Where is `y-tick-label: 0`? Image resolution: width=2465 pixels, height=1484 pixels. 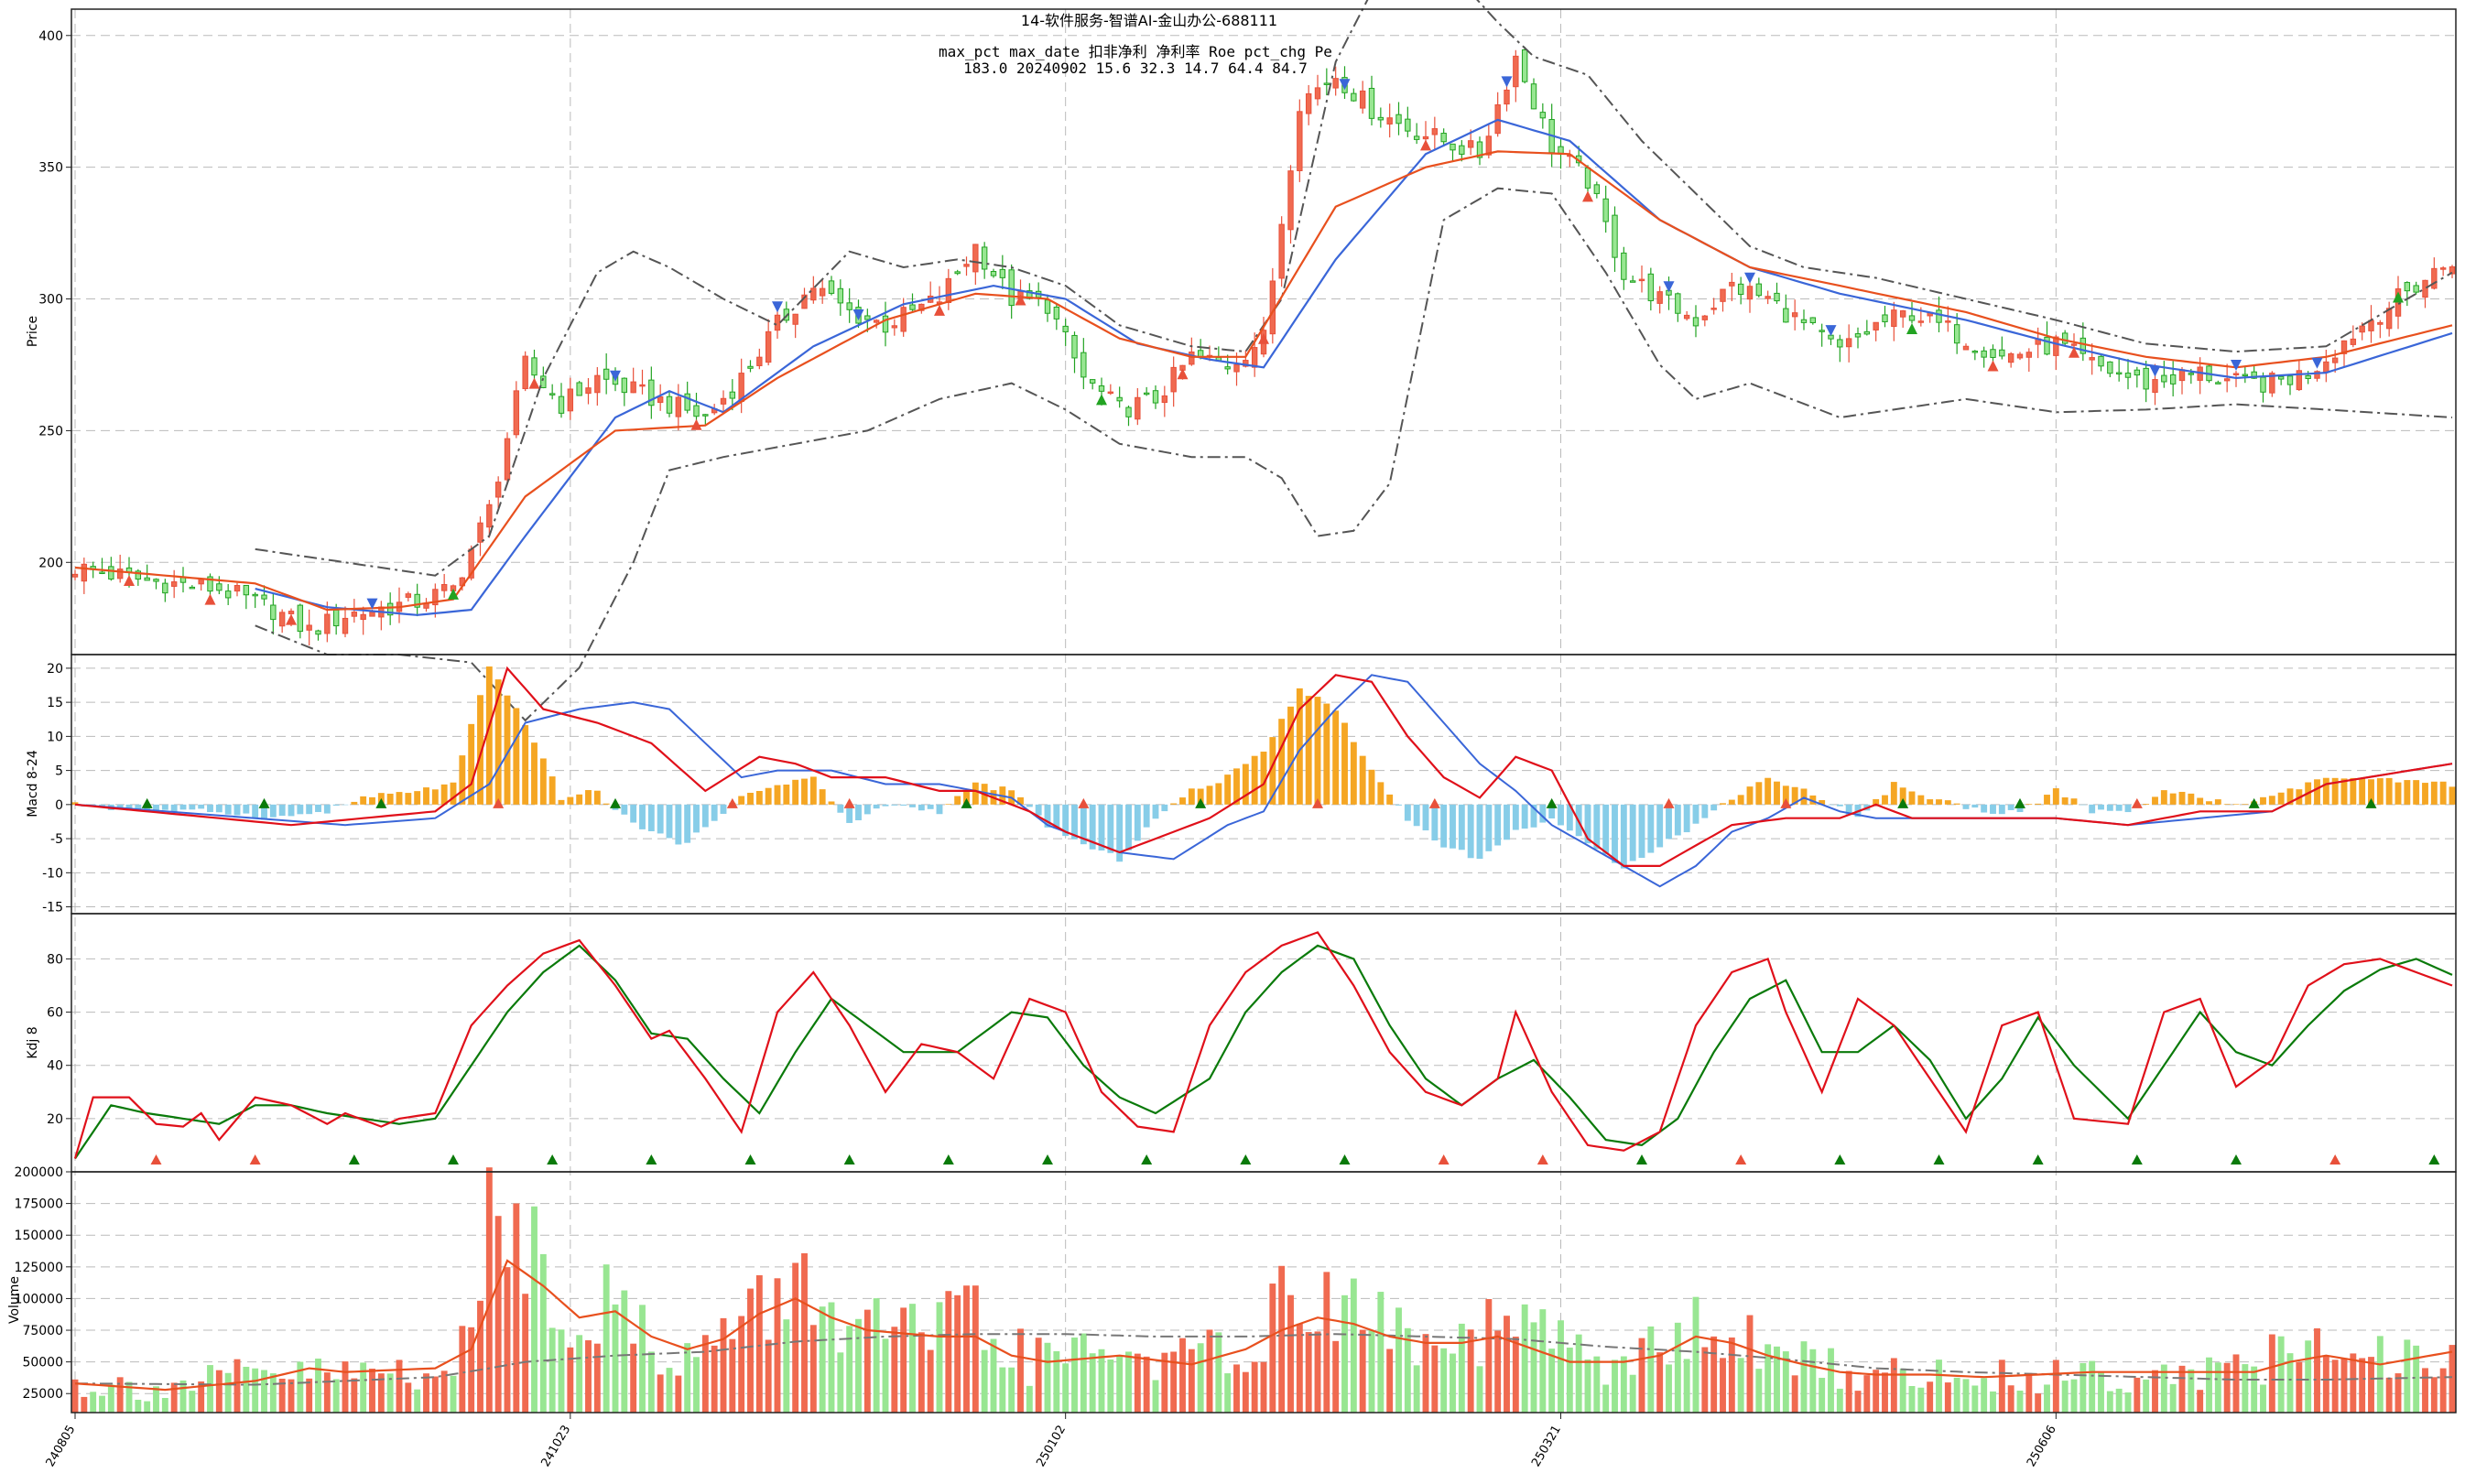 y-tick-label: 0 is located at coordinates (59, 806).